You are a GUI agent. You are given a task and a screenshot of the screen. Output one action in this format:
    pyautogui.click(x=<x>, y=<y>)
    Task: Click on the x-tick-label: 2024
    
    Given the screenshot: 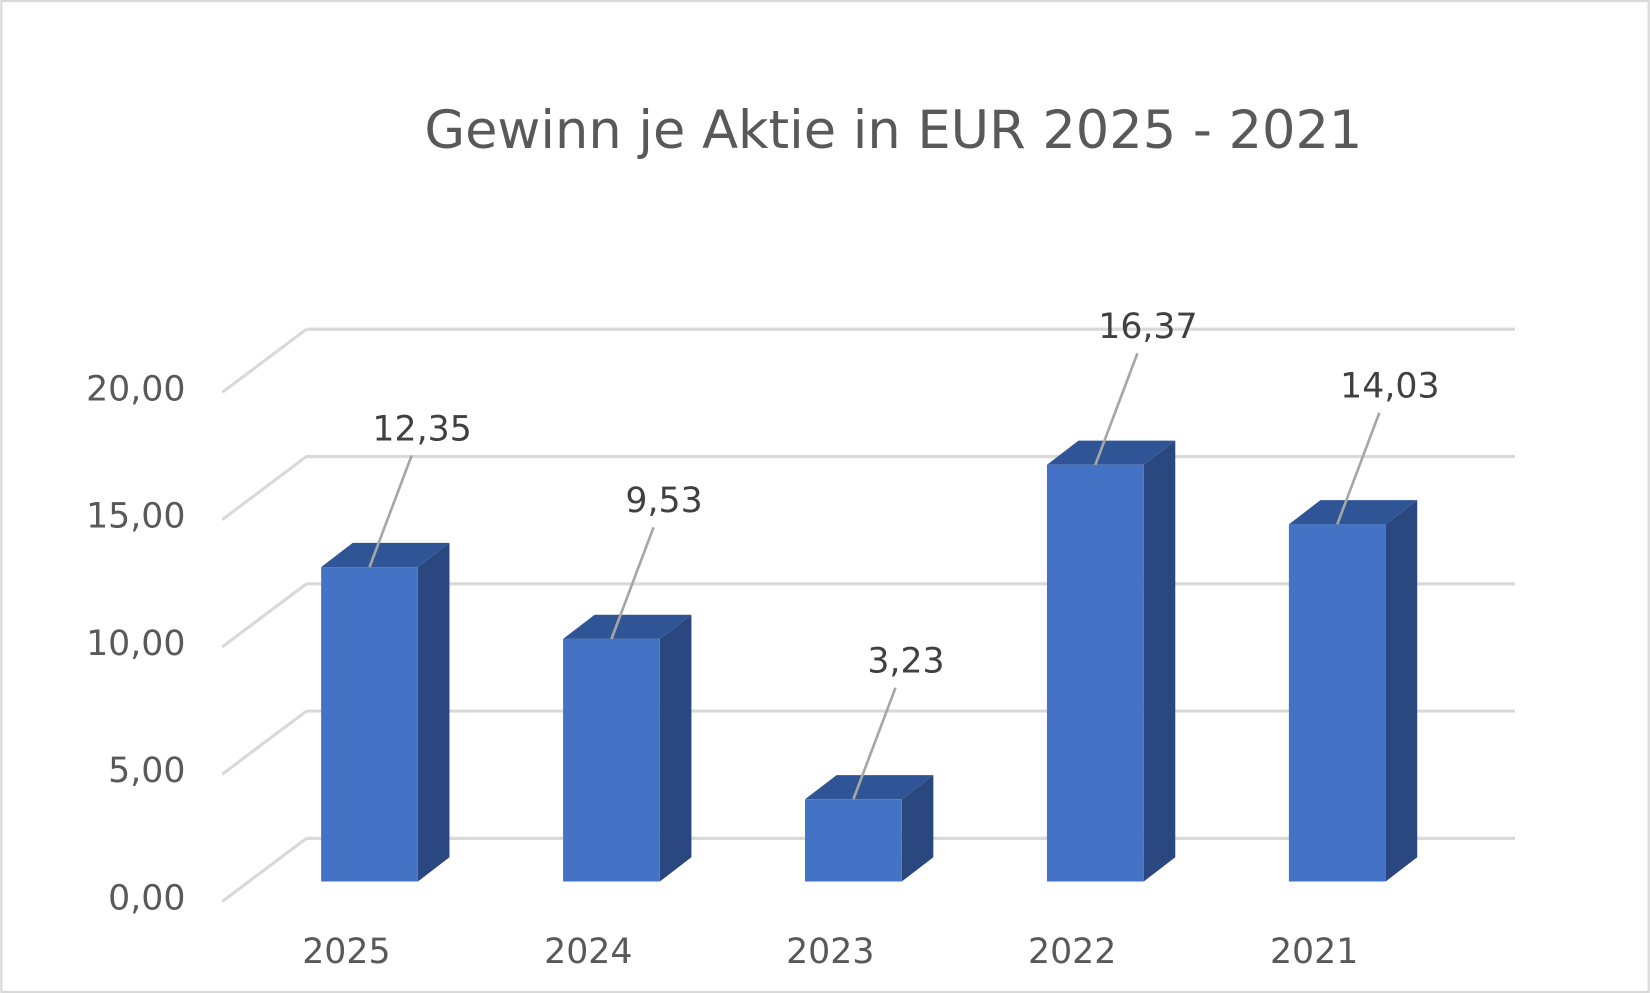 What is the action you would take?
    pyautogui.click(x=588, y=952)
    